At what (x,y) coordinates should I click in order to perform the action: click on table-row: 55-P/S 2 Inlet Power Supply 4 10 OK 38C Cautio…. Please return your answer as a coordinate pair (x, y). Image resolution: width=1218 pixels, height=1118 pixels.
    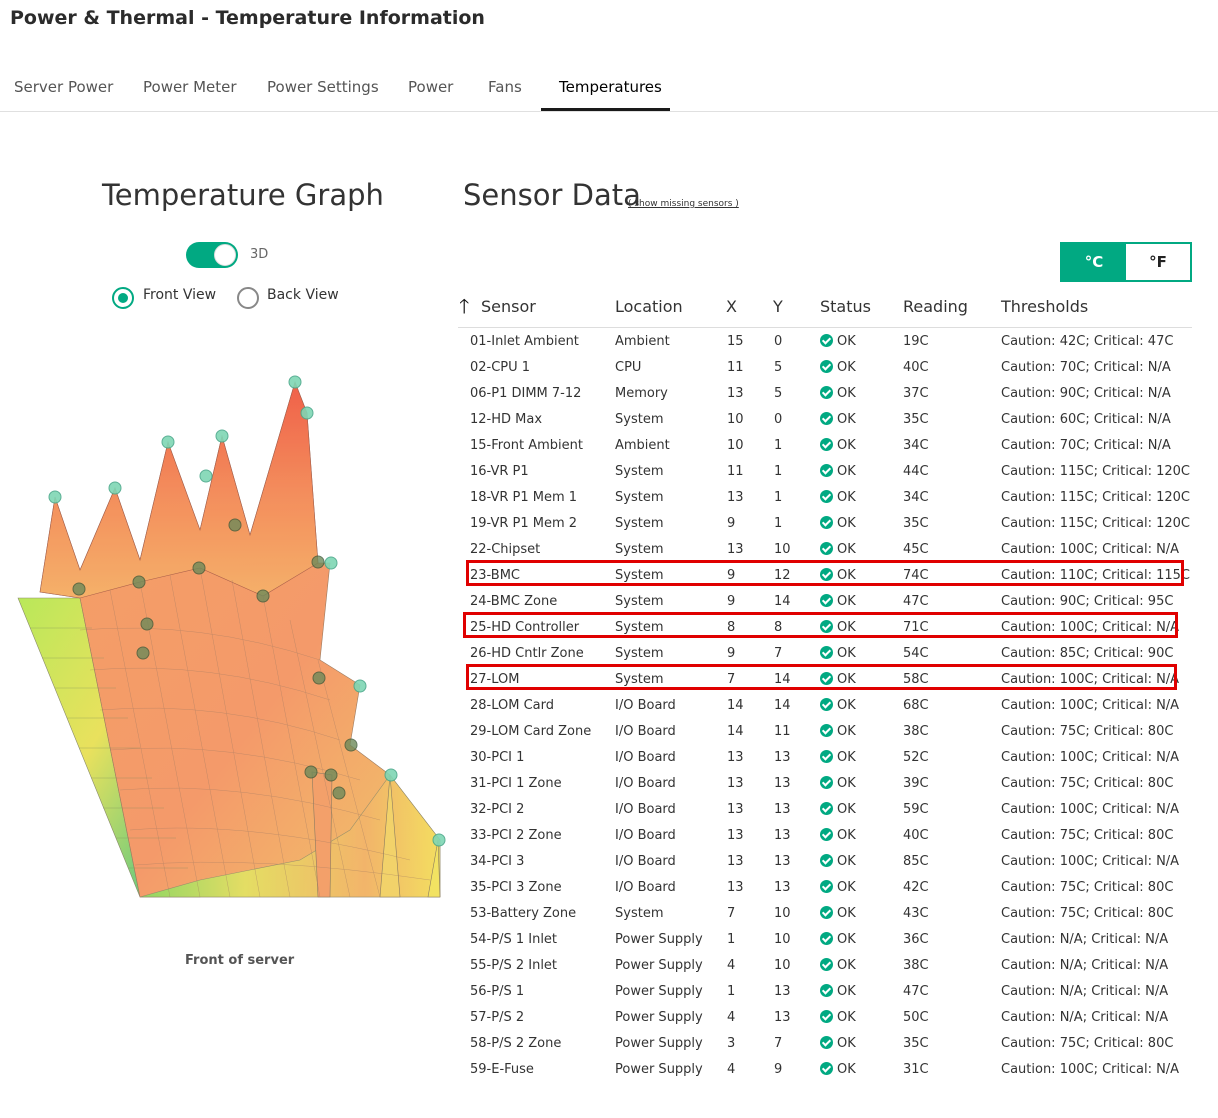
    Looking at the image, I should click on (609, 966).